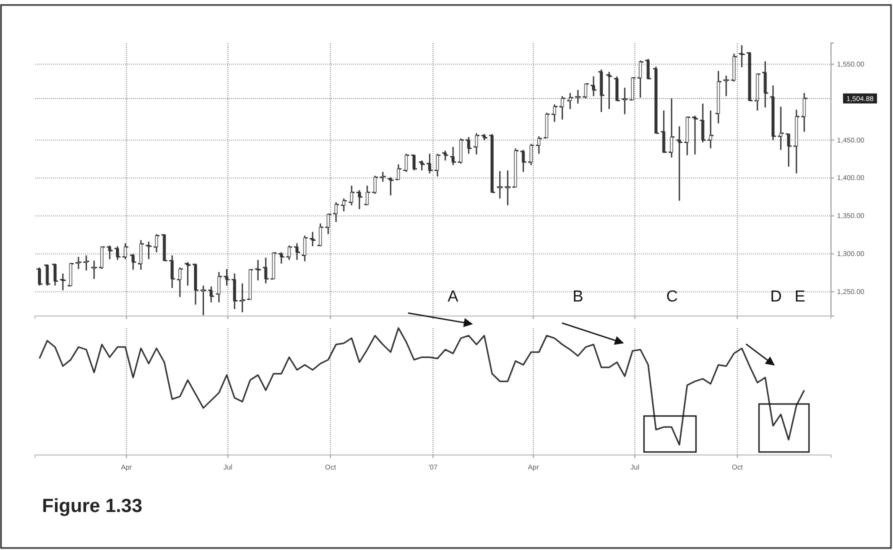 The height and width of the screenshot is (550, 893). I want to click on annotation: B, so click(578, 297).